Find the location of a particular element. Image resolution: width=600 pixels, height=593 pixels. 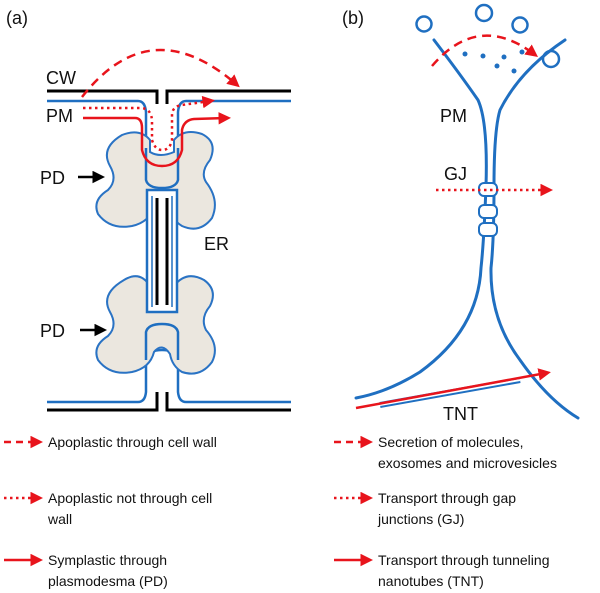

arrow-tnt is located at coordinates (453, 389).